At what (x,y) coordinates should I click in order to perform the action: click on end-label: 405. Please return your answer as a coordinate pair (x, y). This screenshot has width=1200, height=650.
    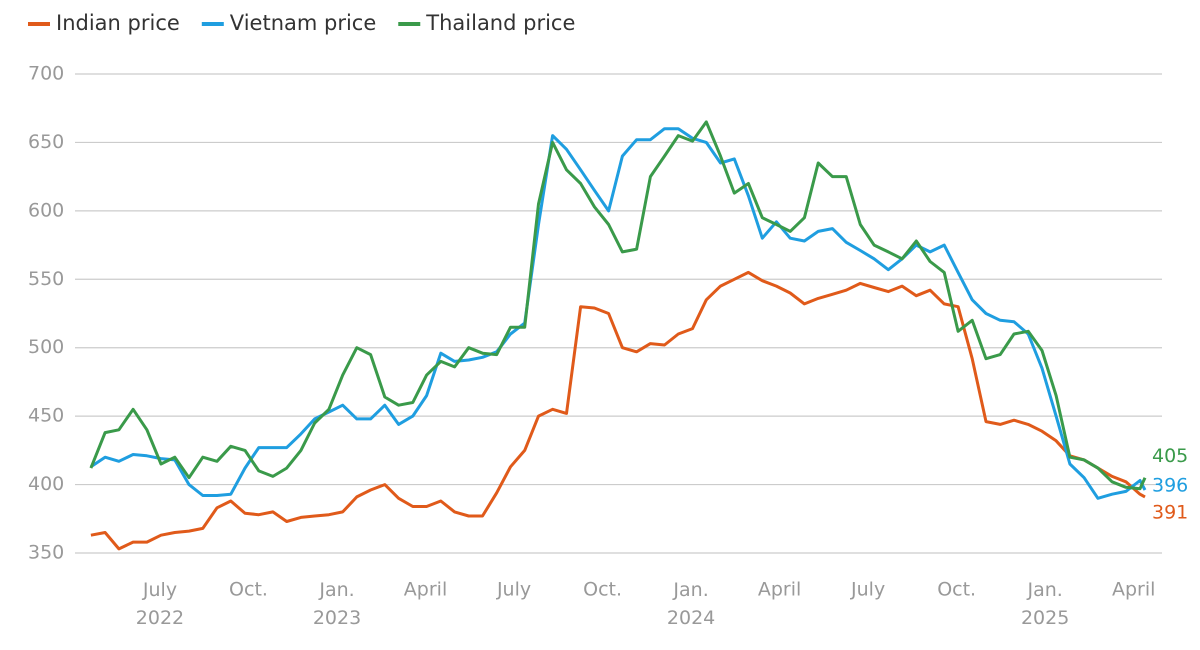
    Looking at the image, I should click on (1170, 456).